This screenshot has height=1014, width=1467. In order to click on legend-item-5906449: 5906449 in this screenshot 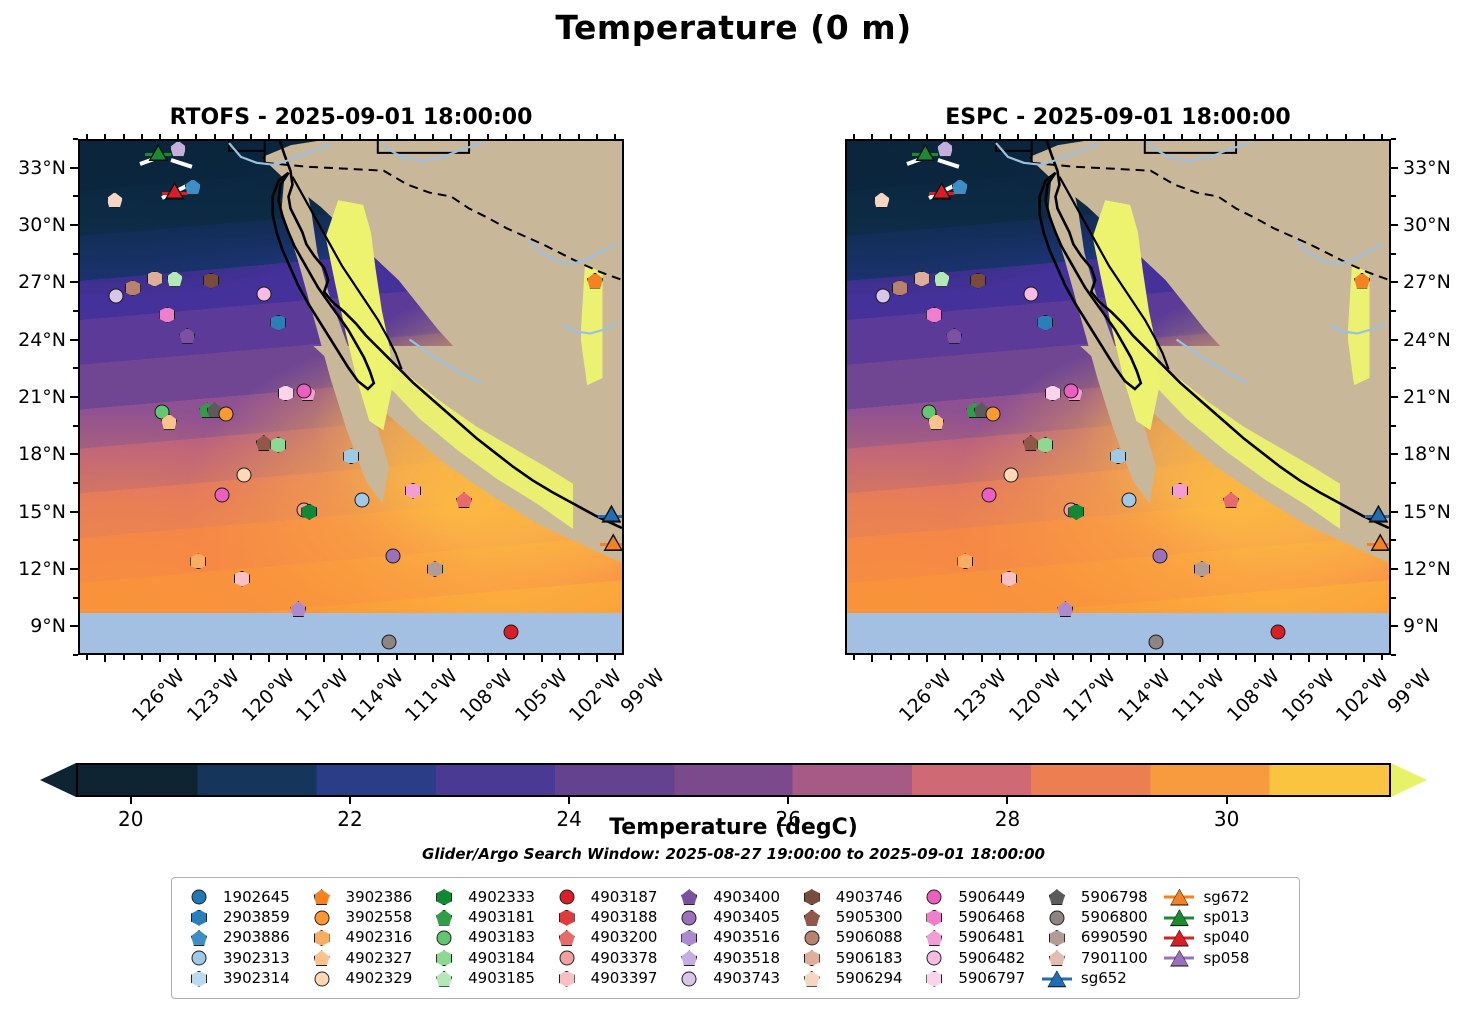, I will do `click(980, 897)`.